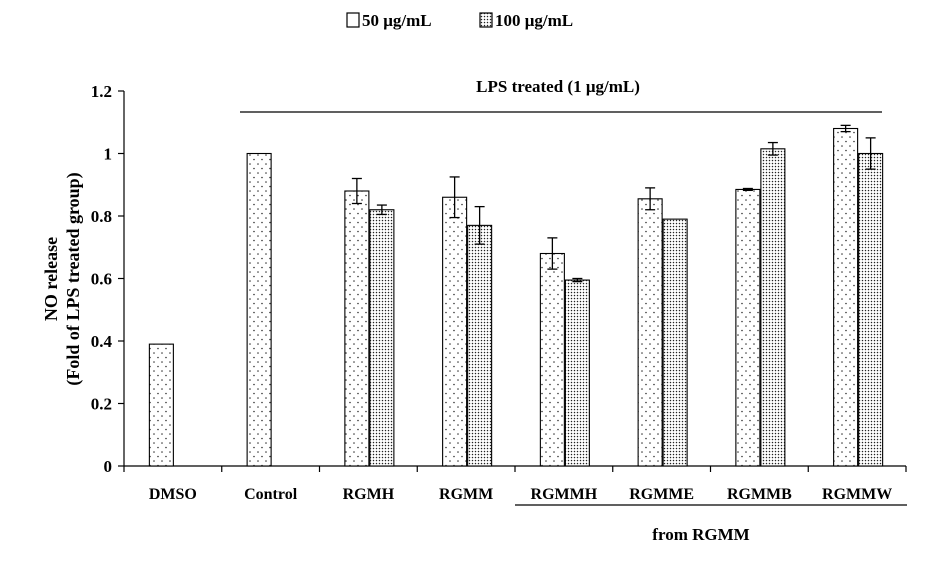  I want to click on x-tick-label: RGMM, so click(466, 494).